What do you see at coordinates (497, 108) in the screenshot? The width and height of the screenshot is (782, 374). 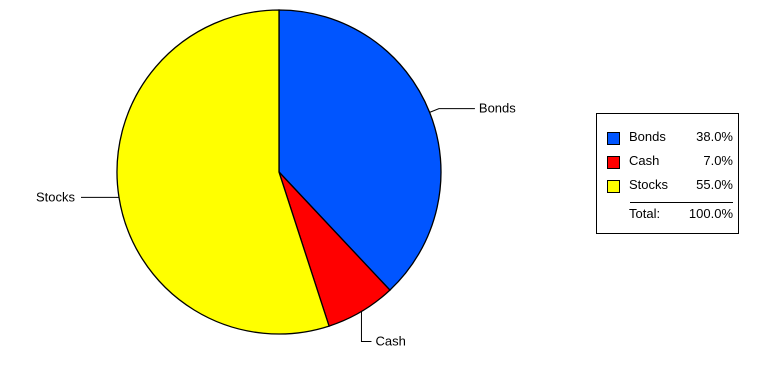 I see `slice-label-bonds: Bonds` at bounding box center [497, 108].